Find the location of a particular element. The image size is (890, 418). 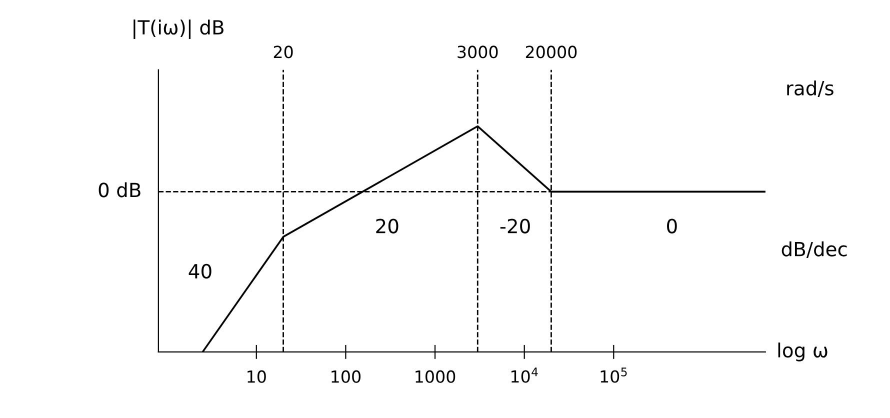

x-tick-label: 100 is located at coordinates (346, 376).